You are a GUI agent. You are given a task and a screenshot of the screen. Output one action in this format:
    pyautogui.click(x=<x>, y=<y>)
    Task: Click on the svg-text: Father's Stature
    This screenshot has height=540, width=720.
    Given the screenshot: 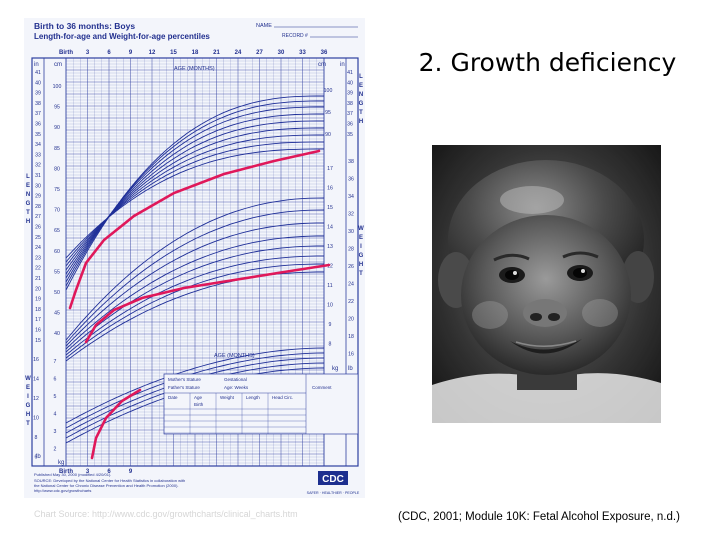 What is the action you would take?
    pyautogui.click(x=184, y=387)
    